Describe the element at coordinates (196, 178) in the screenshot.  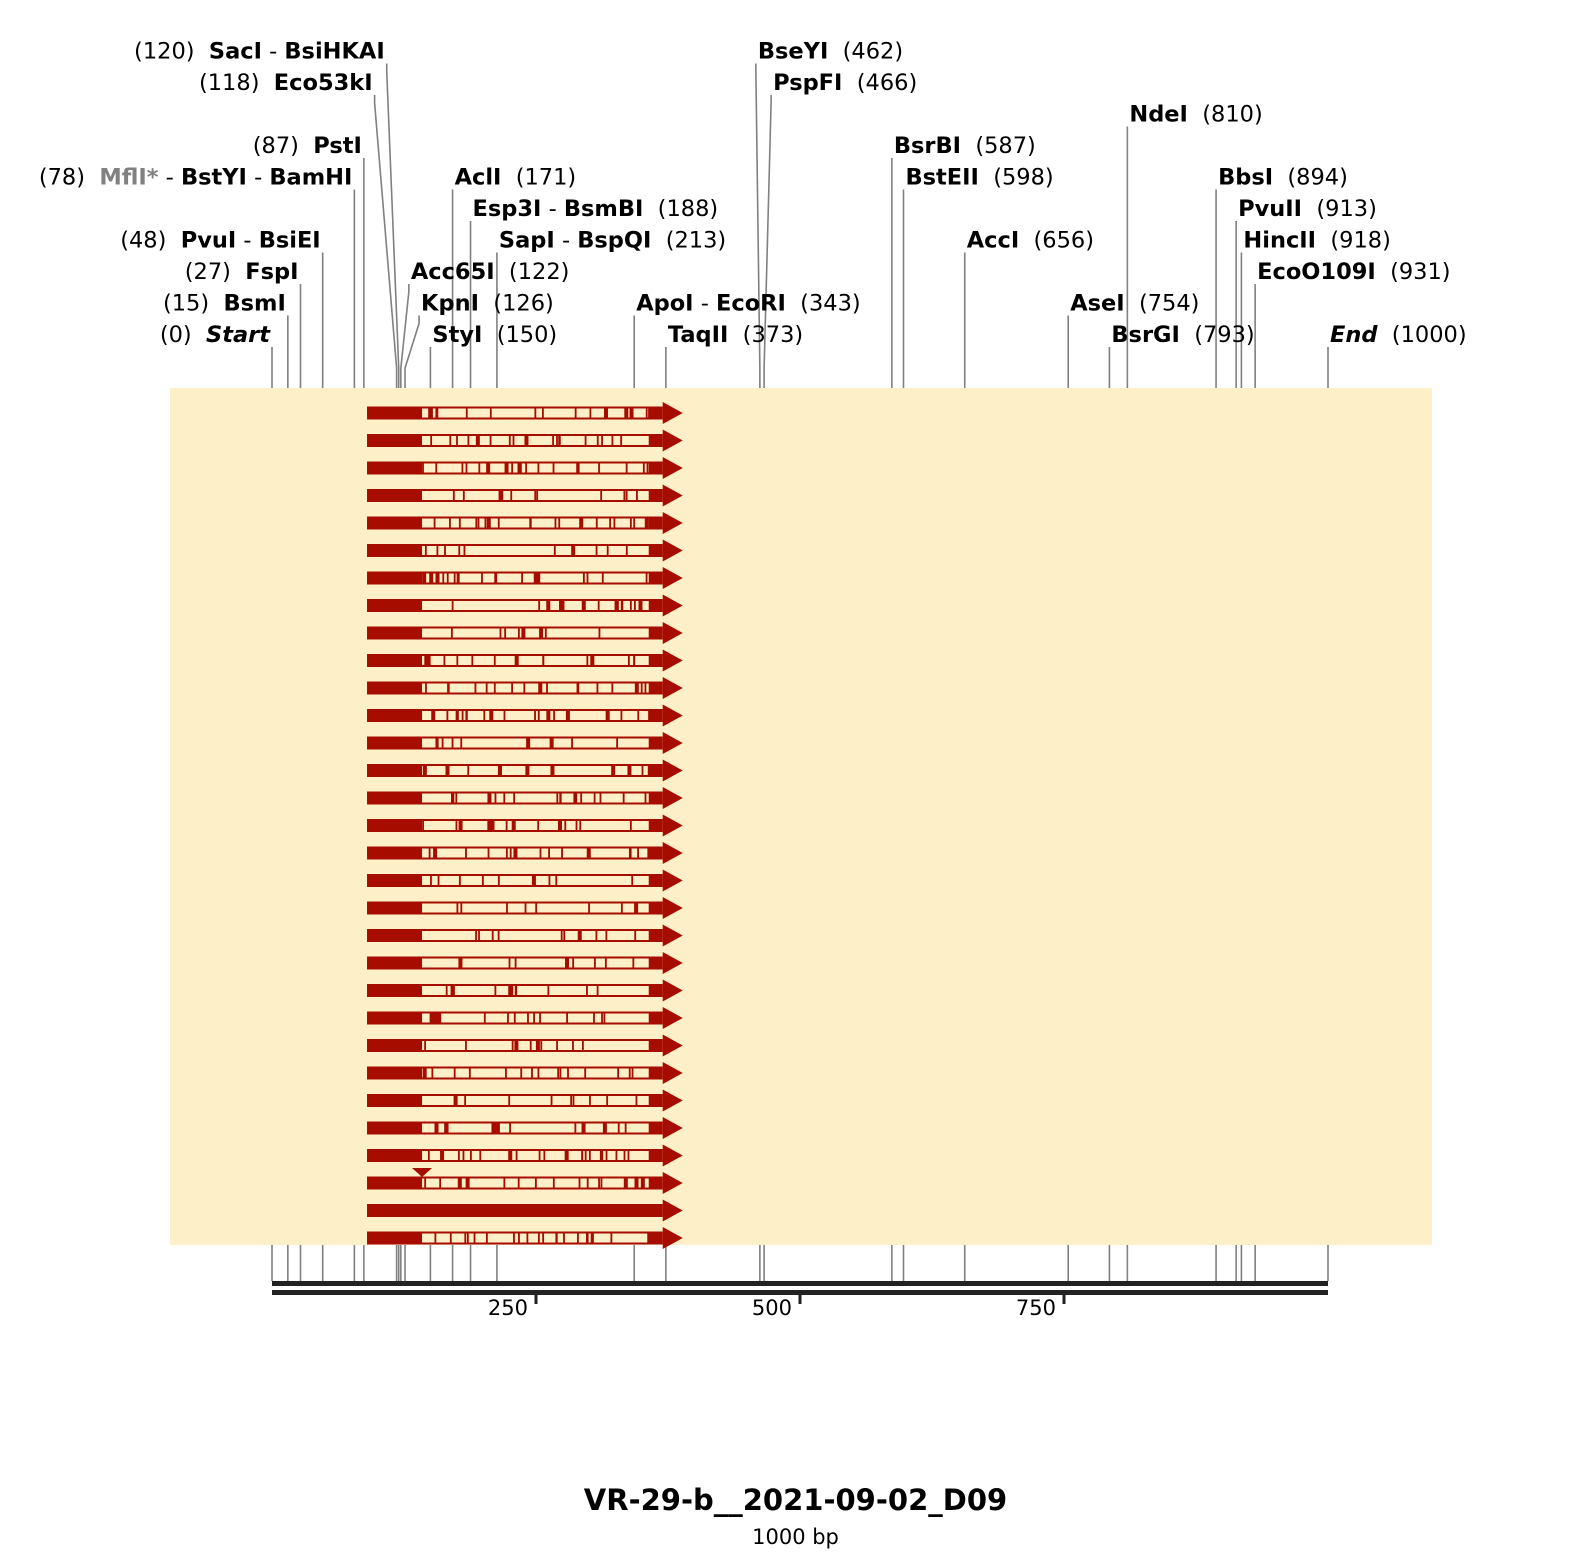
I see `site-label: (78) MflI* - BstYI - BamHI` at that location.